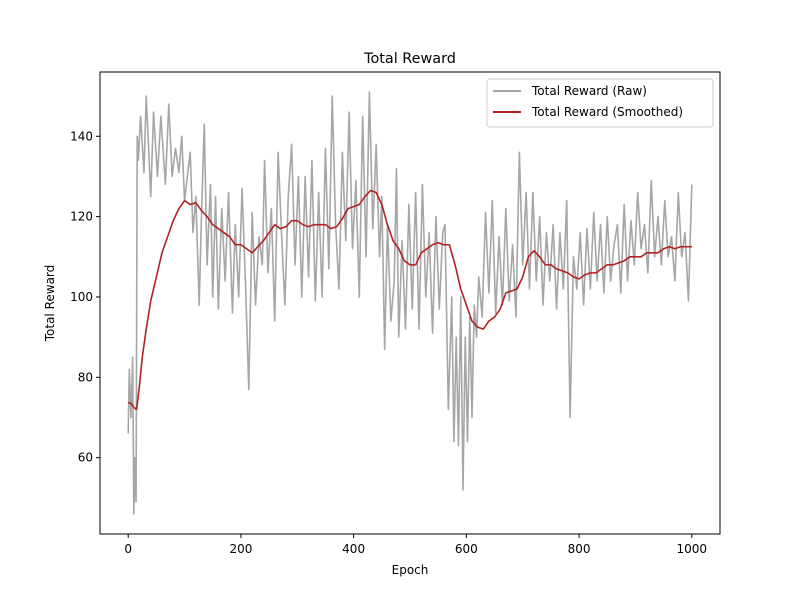 This screenshot has height=600, width=800. Describe the element at coordinates (50, 304) in the screenshot. I see `y-axis-label: Total Reward` at that location.